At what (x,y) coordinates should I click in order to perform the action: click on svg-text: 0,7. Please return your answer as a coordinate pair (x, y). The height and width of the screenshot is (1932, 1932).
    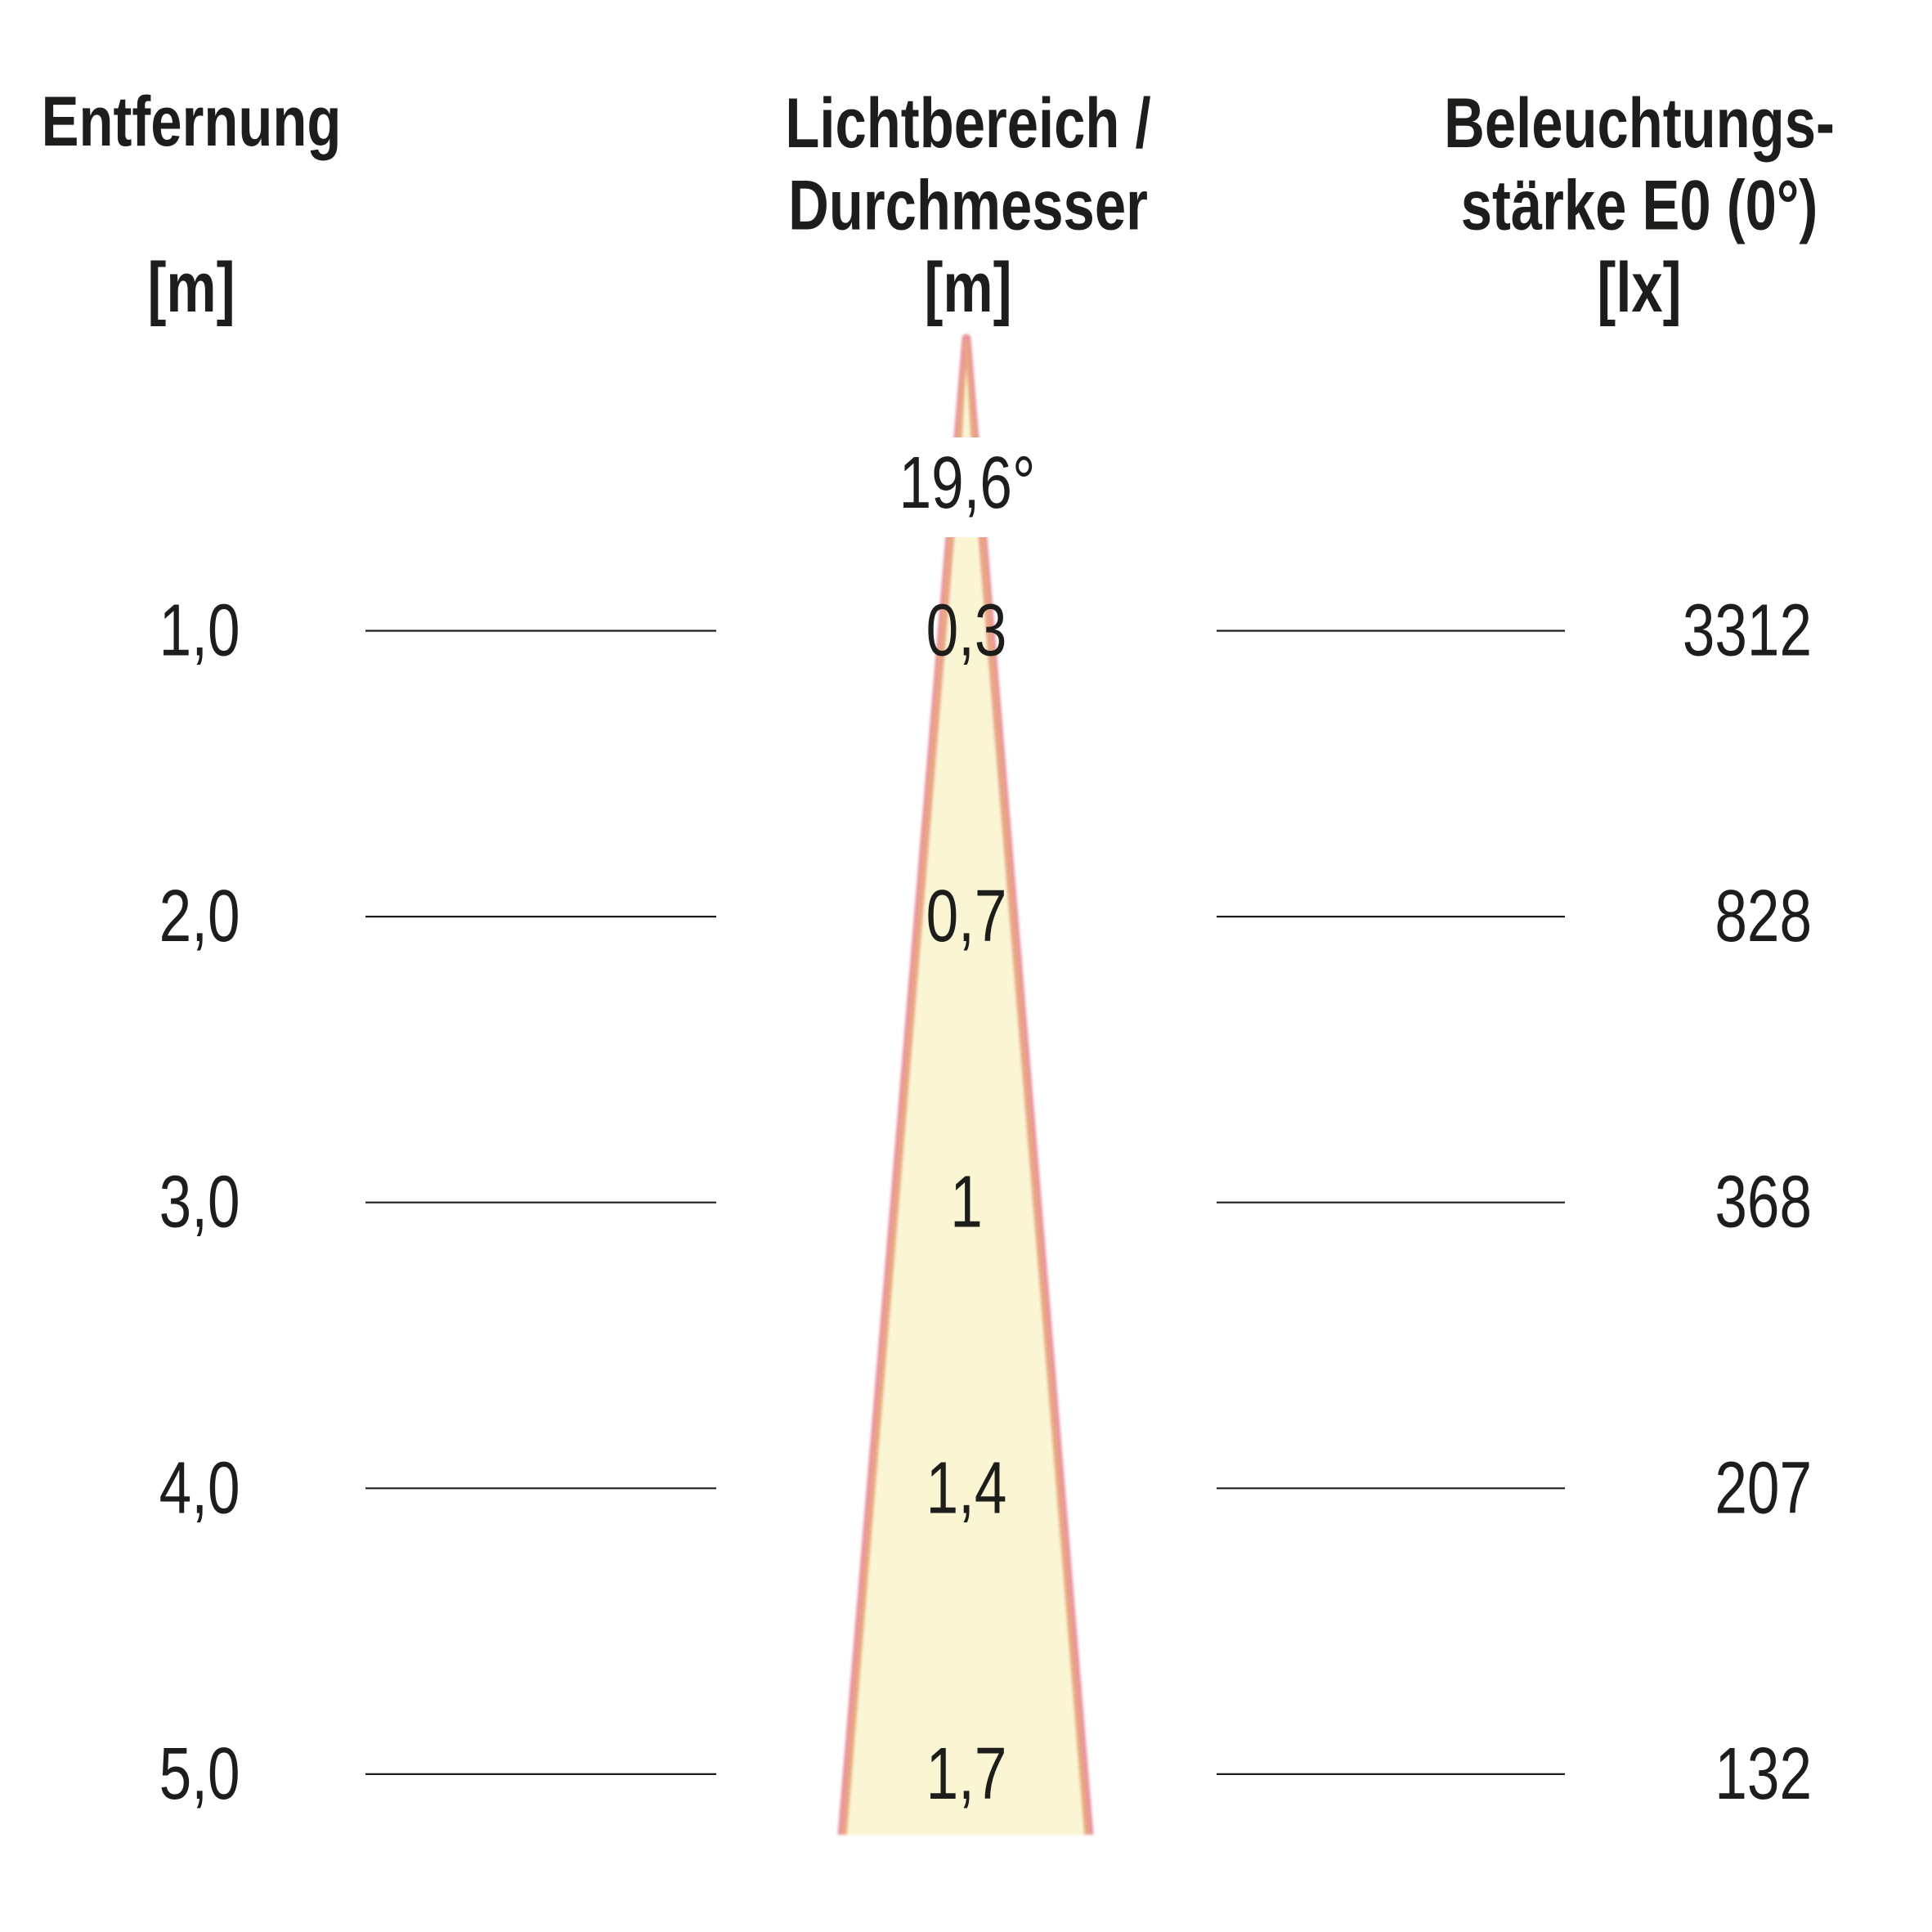
    Looking at the image, I should click on (966, 916).